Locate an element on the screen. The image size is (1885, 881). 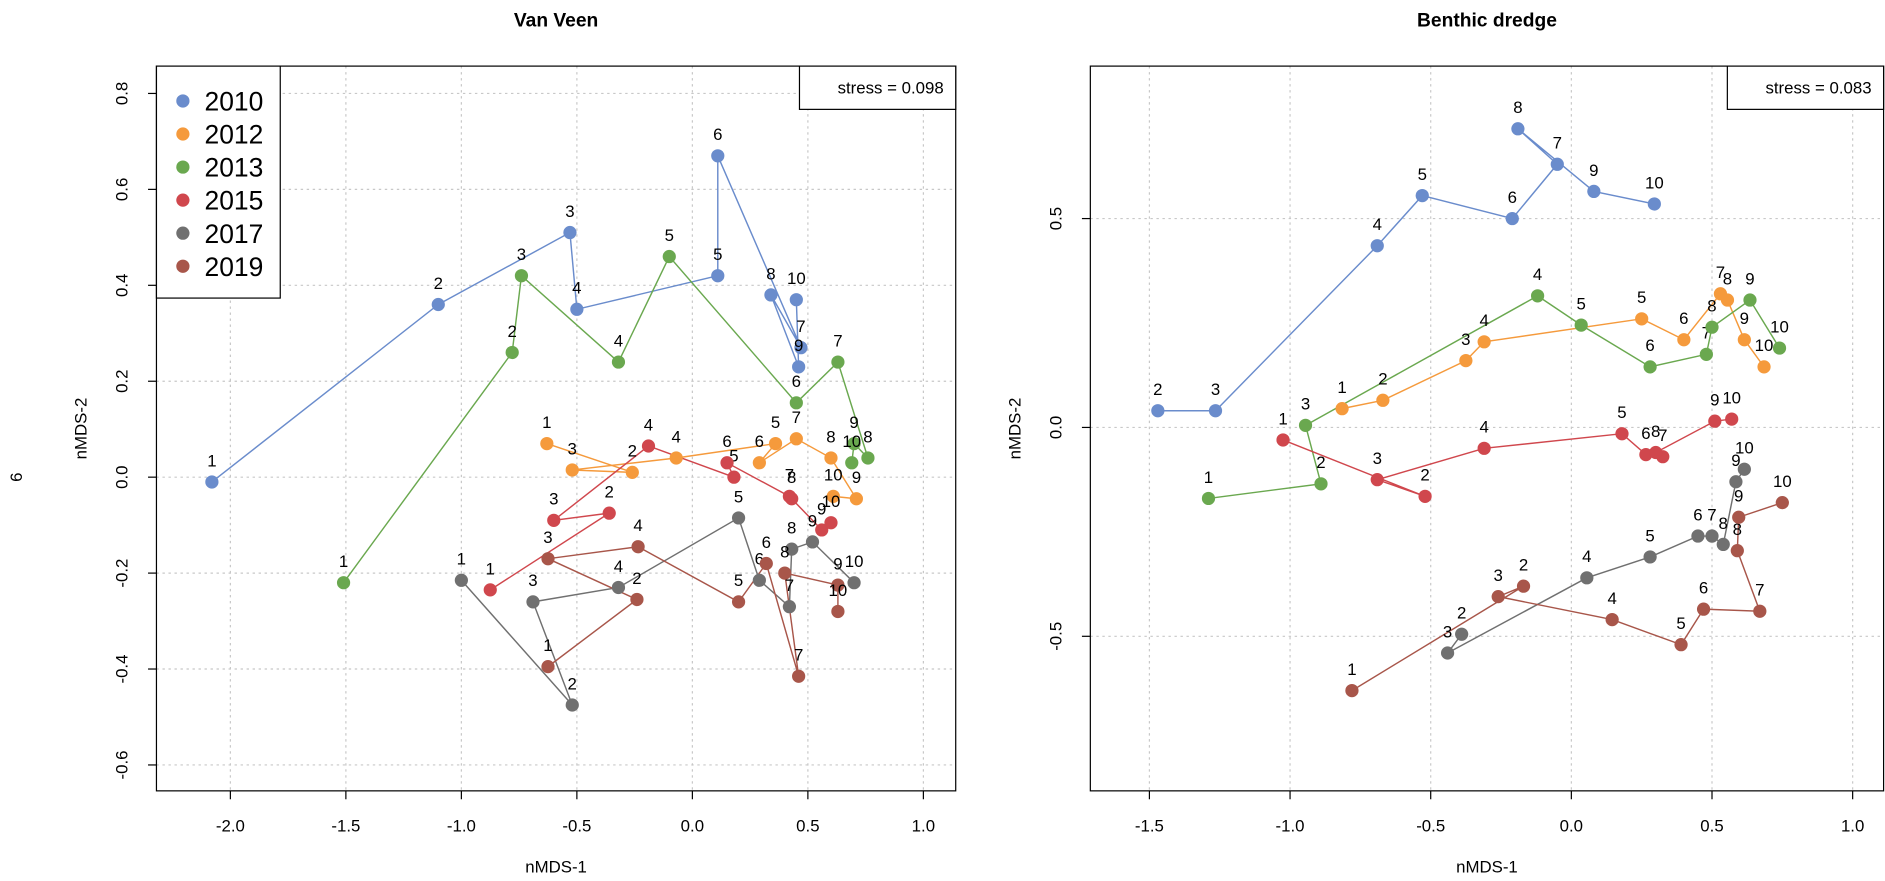
y-tick-label: -0.5 is located at coordinates (1055, 636).